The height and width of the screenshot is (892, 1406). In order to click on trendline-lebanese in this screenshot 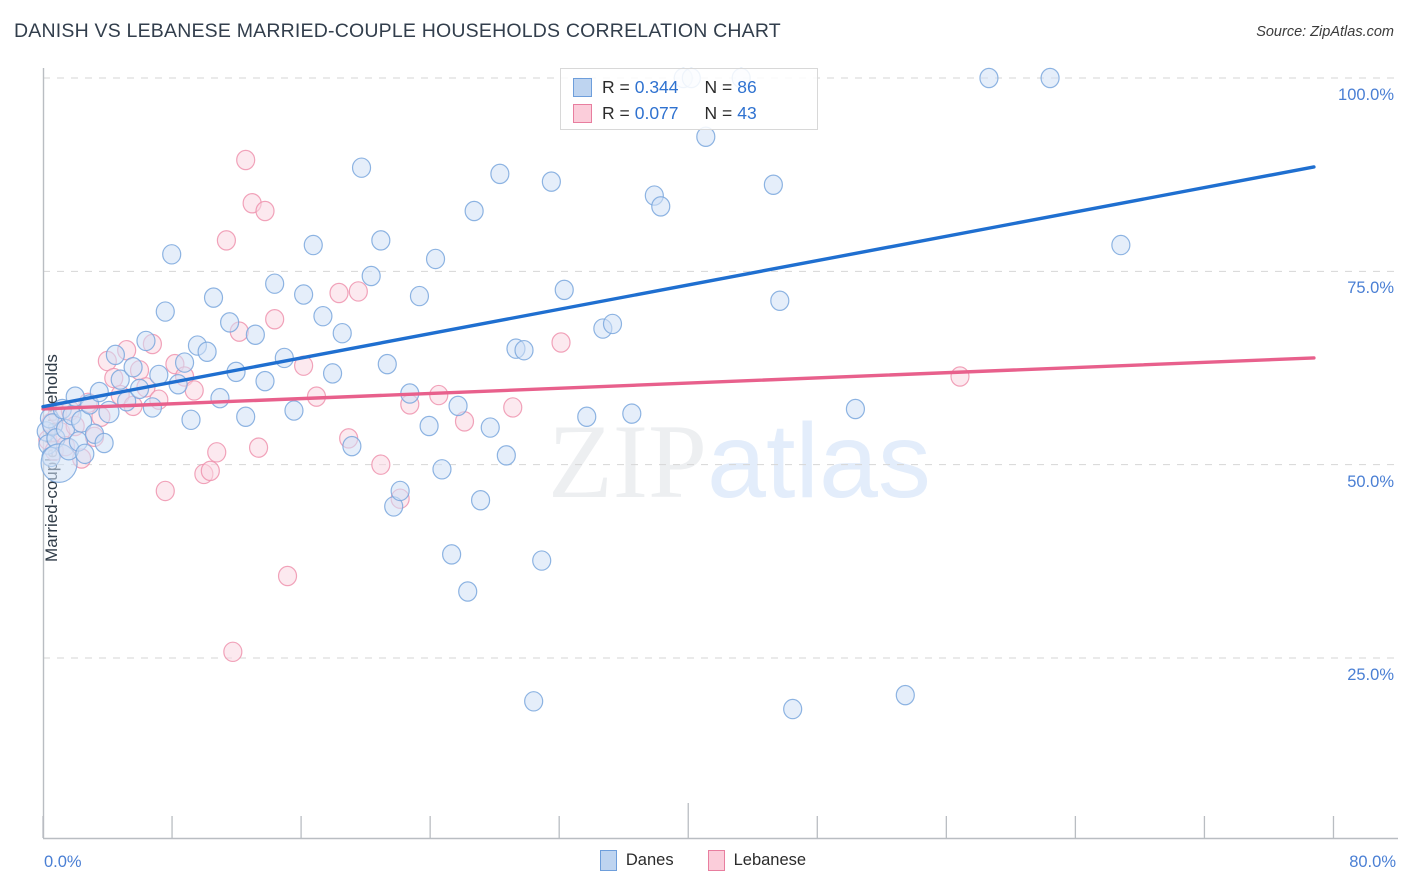, I will do `click(678, 383)`.